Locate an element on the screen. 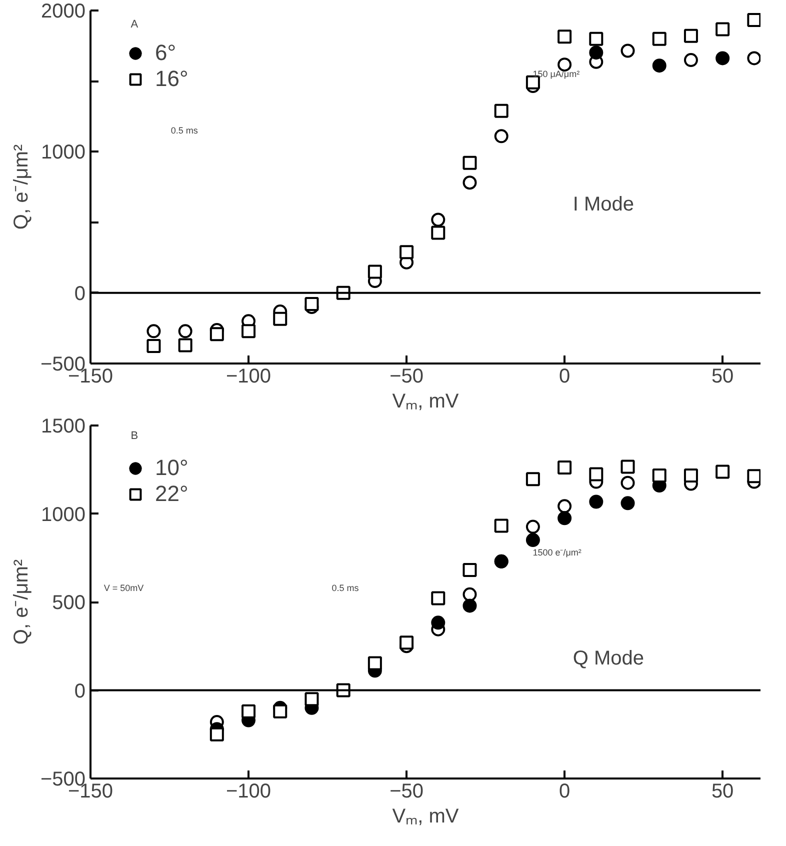  annotation: 150 μA/μm² is located at coordinates (556, 74).